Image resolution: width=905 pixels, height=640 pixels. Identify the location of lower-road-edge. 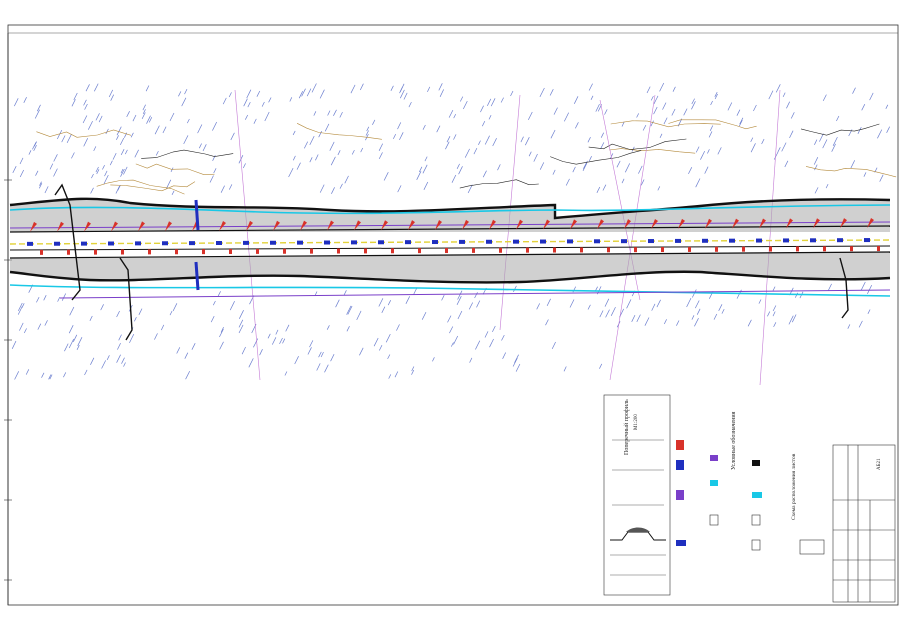
(450, 277).